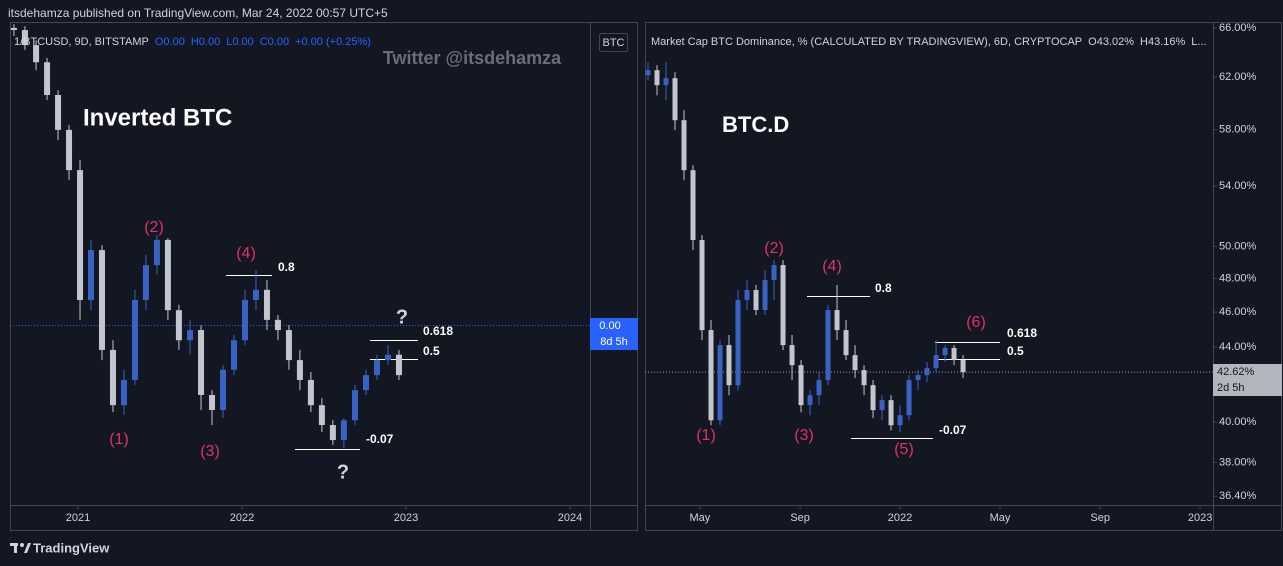 This screenshot has height=566, width=1283. I want to click on y-tick-label: 54.00%, so click(1238, 186).